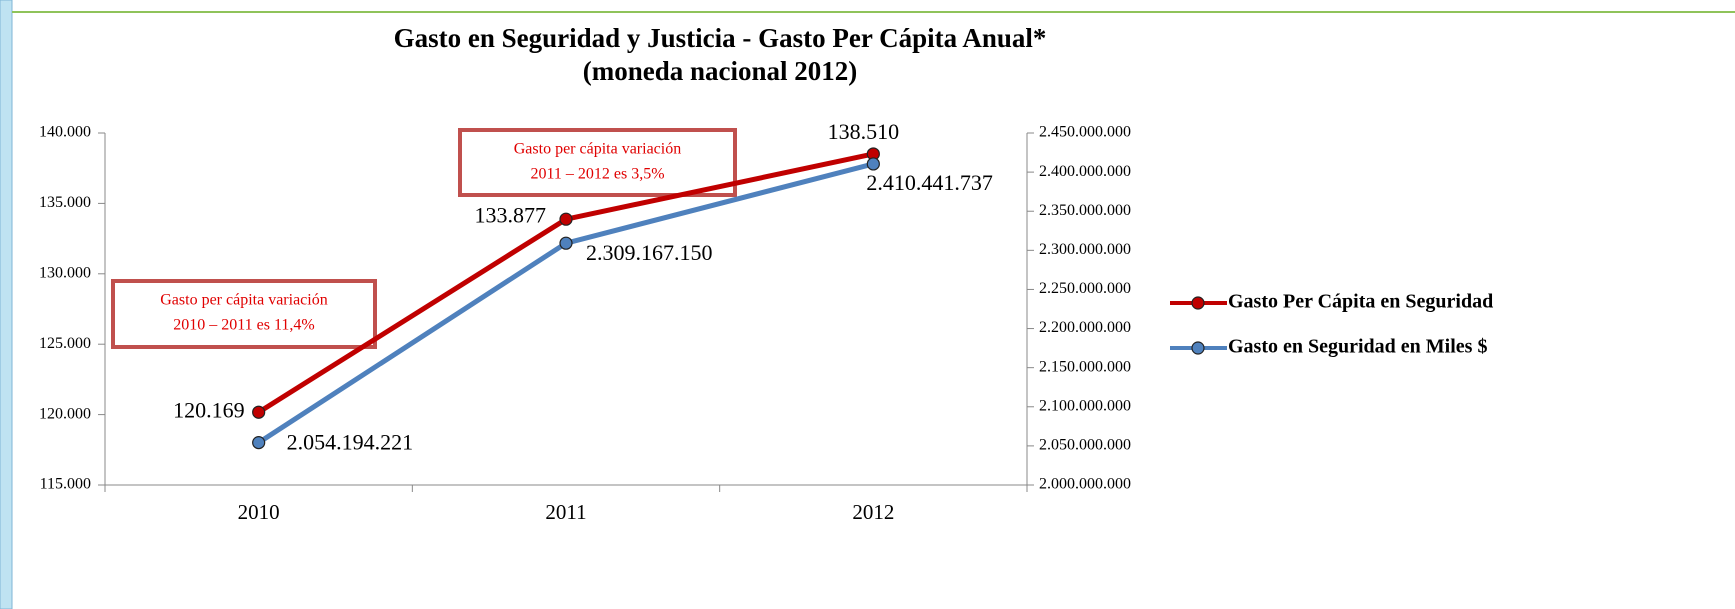 The width and height of the screenshot is (1735, 609). What do you see at coordinates (1085, 445) in the screenshot?
I see `y2-tick-label: 2.050.000.000` at bounding box center [1085, 445].